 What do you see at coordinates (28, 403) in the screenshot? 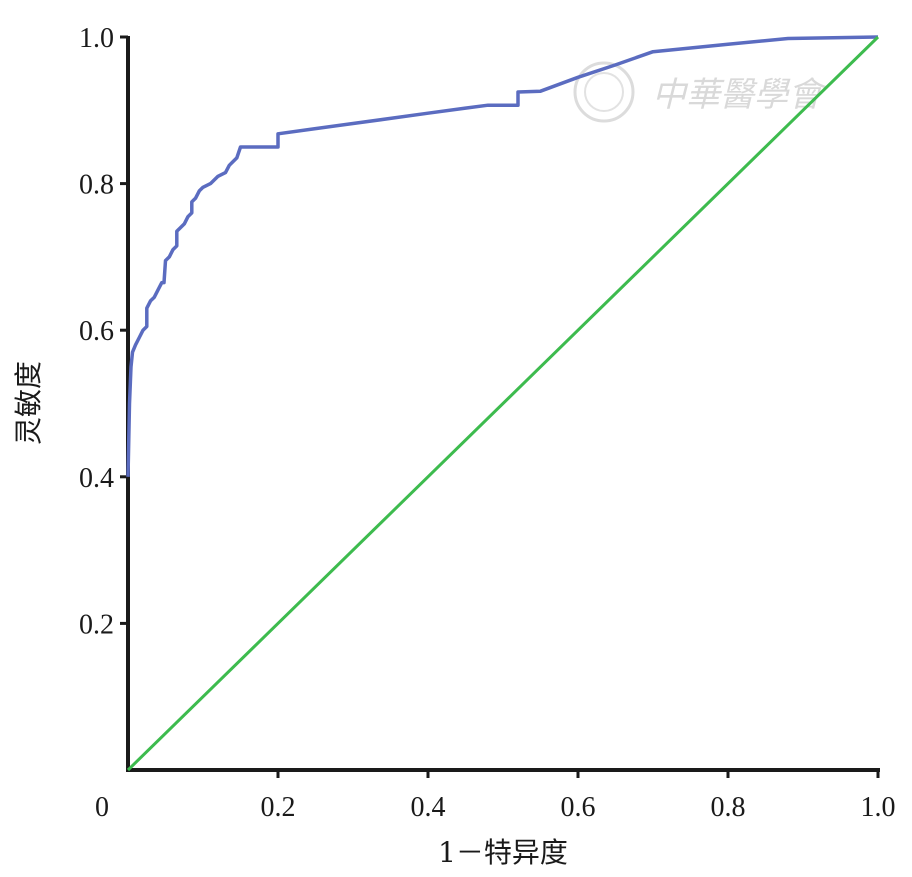
I see `y-axis-title: 灵敏度` at bounding box center [28, 403].